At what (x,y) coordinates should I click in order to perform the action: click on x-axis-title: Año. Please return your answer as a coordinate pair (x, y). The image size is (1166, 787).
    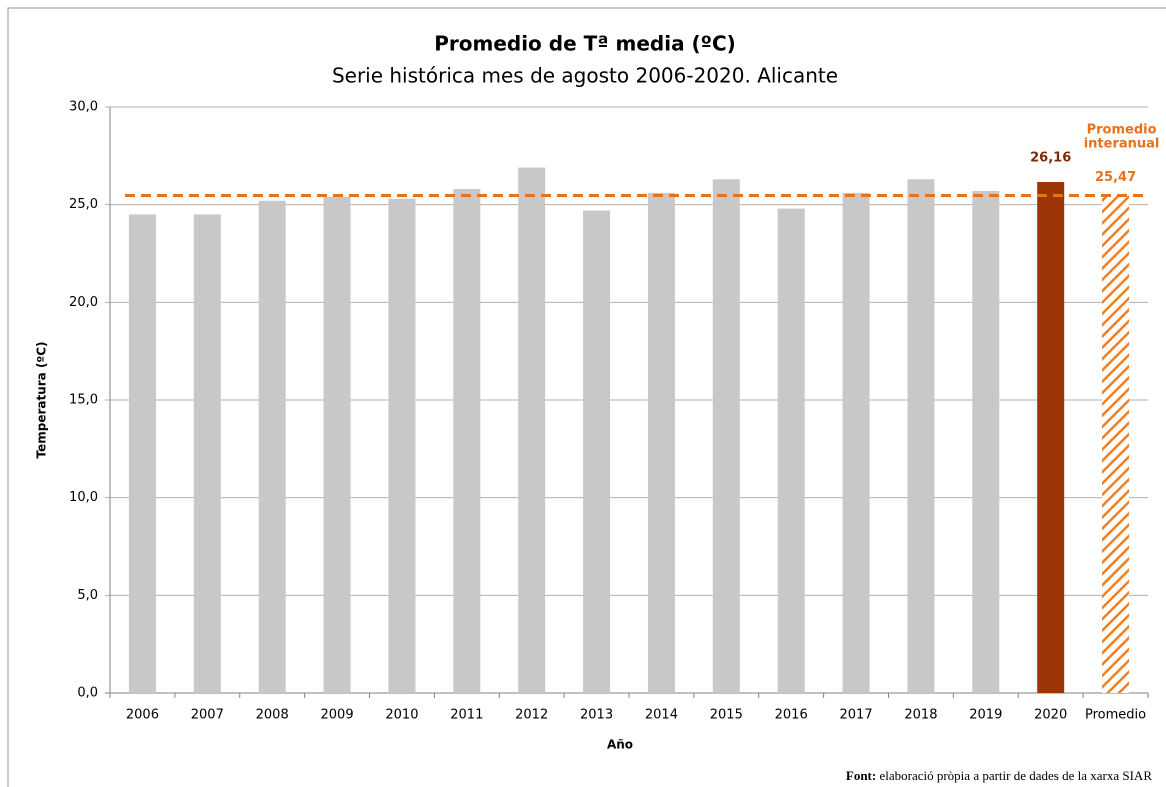
    Looking at the image, I should click on (620, 745).